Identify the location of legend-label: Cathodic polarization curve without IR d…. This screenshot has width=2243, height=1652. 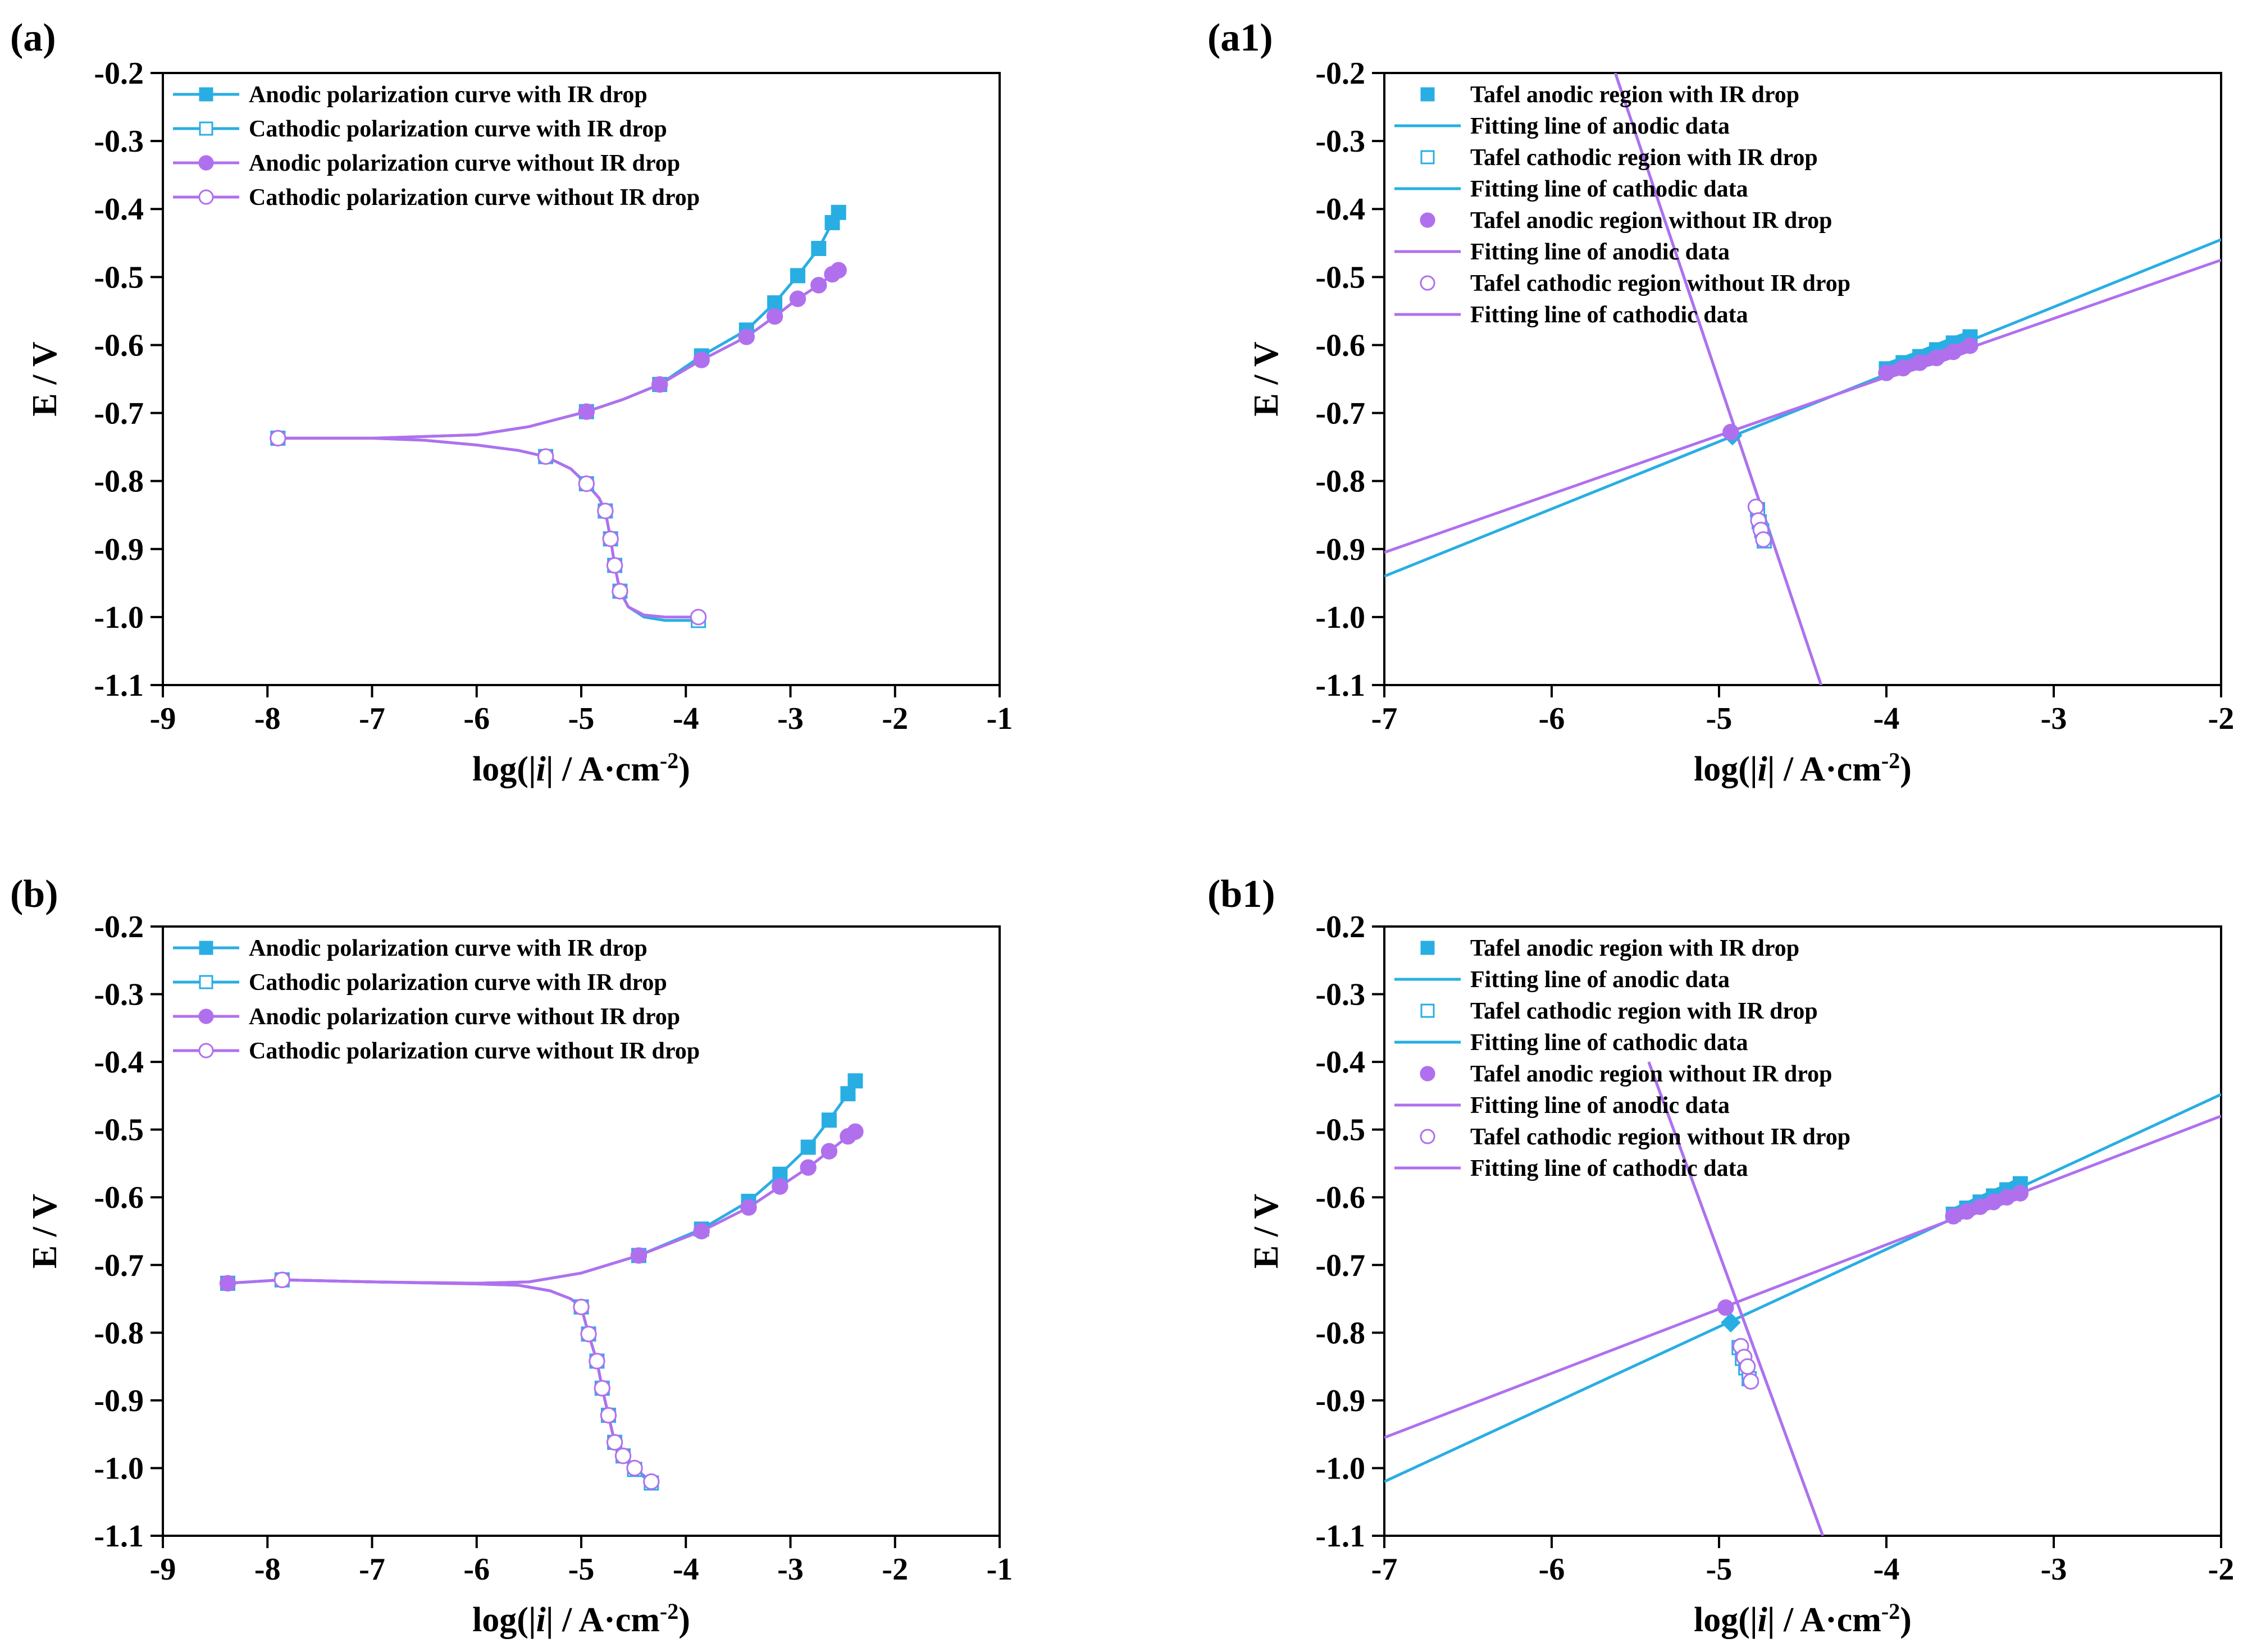
(474, 198).